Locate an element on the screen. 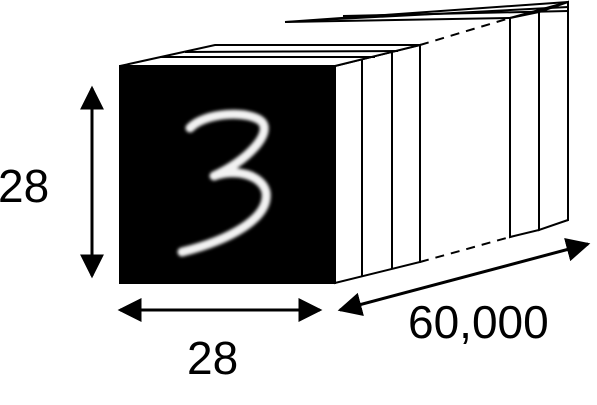 Image resolution: width=597 pixels, height=405 pixels. count-dimension: 60,000 is located at coordinates (464, 292).